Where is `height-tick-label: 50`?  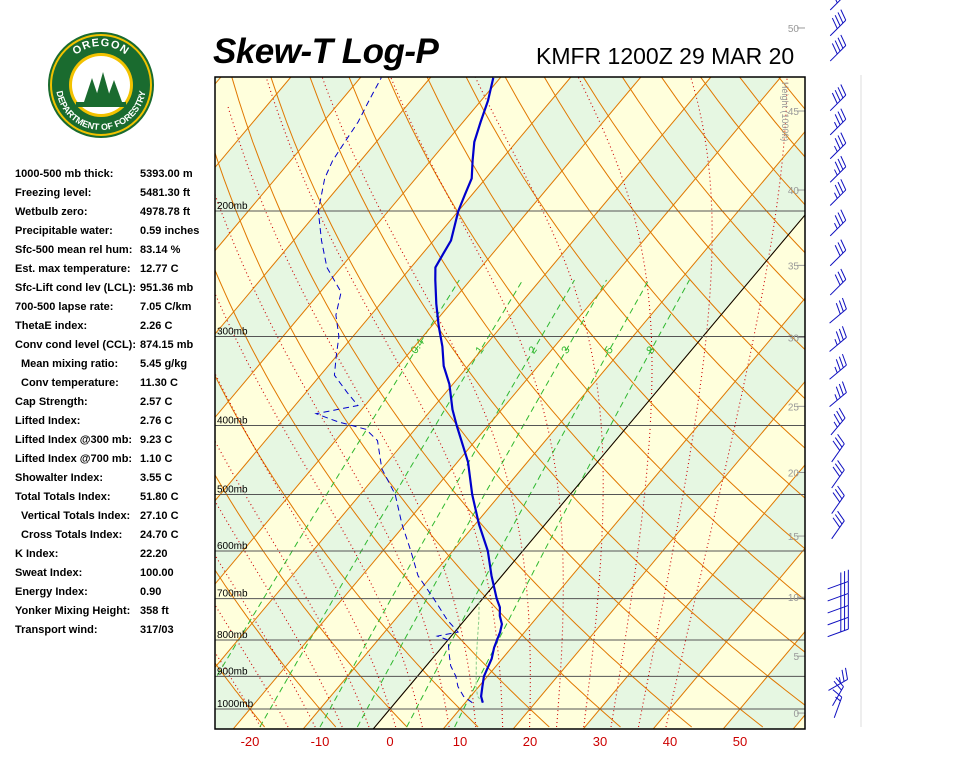 height-tick-label: 50 is located at coordinates (794, 29).